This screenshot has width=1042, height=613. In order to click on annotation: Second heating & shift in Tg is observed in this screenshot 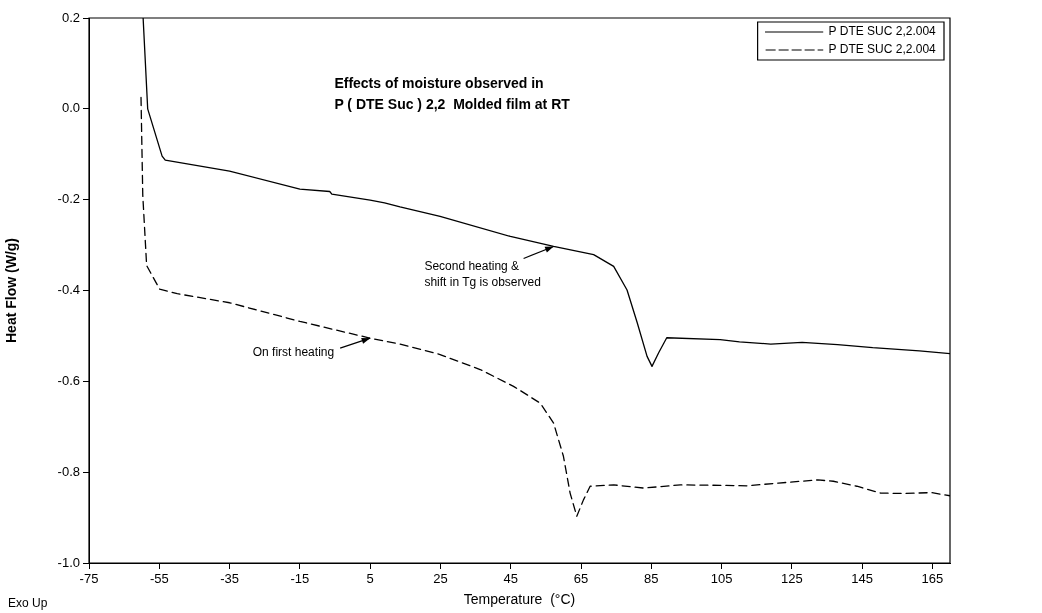, I will do `click(482, 273)`.